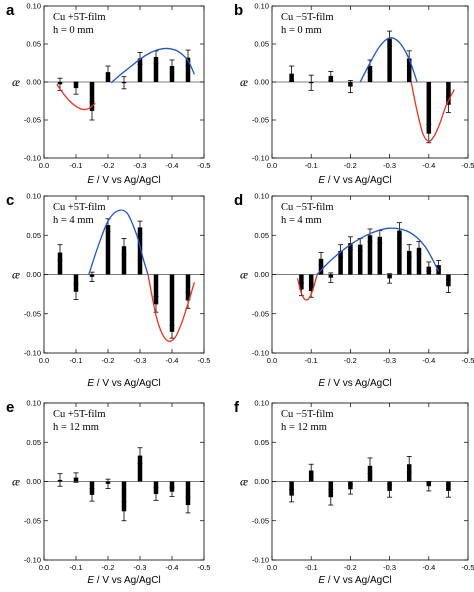 The width and height of the screenshot is (474, 592). What do you see at coordinates (239, 383) in the screenshot?
I see `x-axis-label-row-2: E / V vs Ag/AgCl E / V vs Ag/AgCl` at bounding box center [239, 383].